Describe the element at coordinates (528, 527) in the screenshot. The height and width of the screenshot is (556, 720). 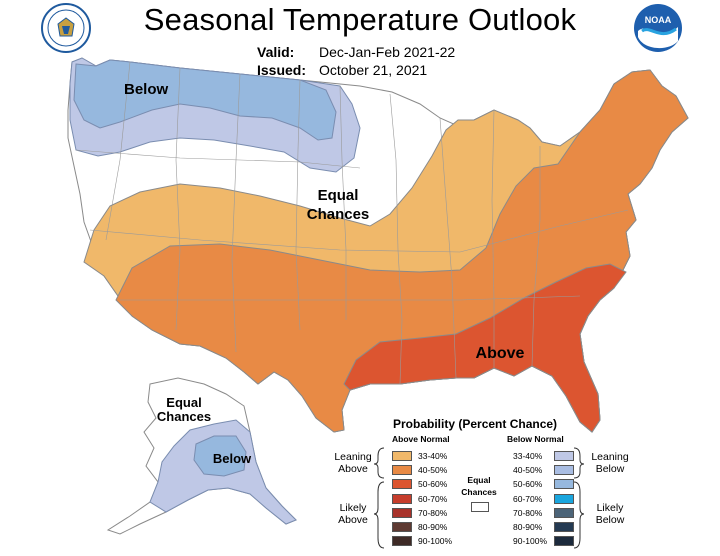
I see `below-range-label: 80-90%` at that location.